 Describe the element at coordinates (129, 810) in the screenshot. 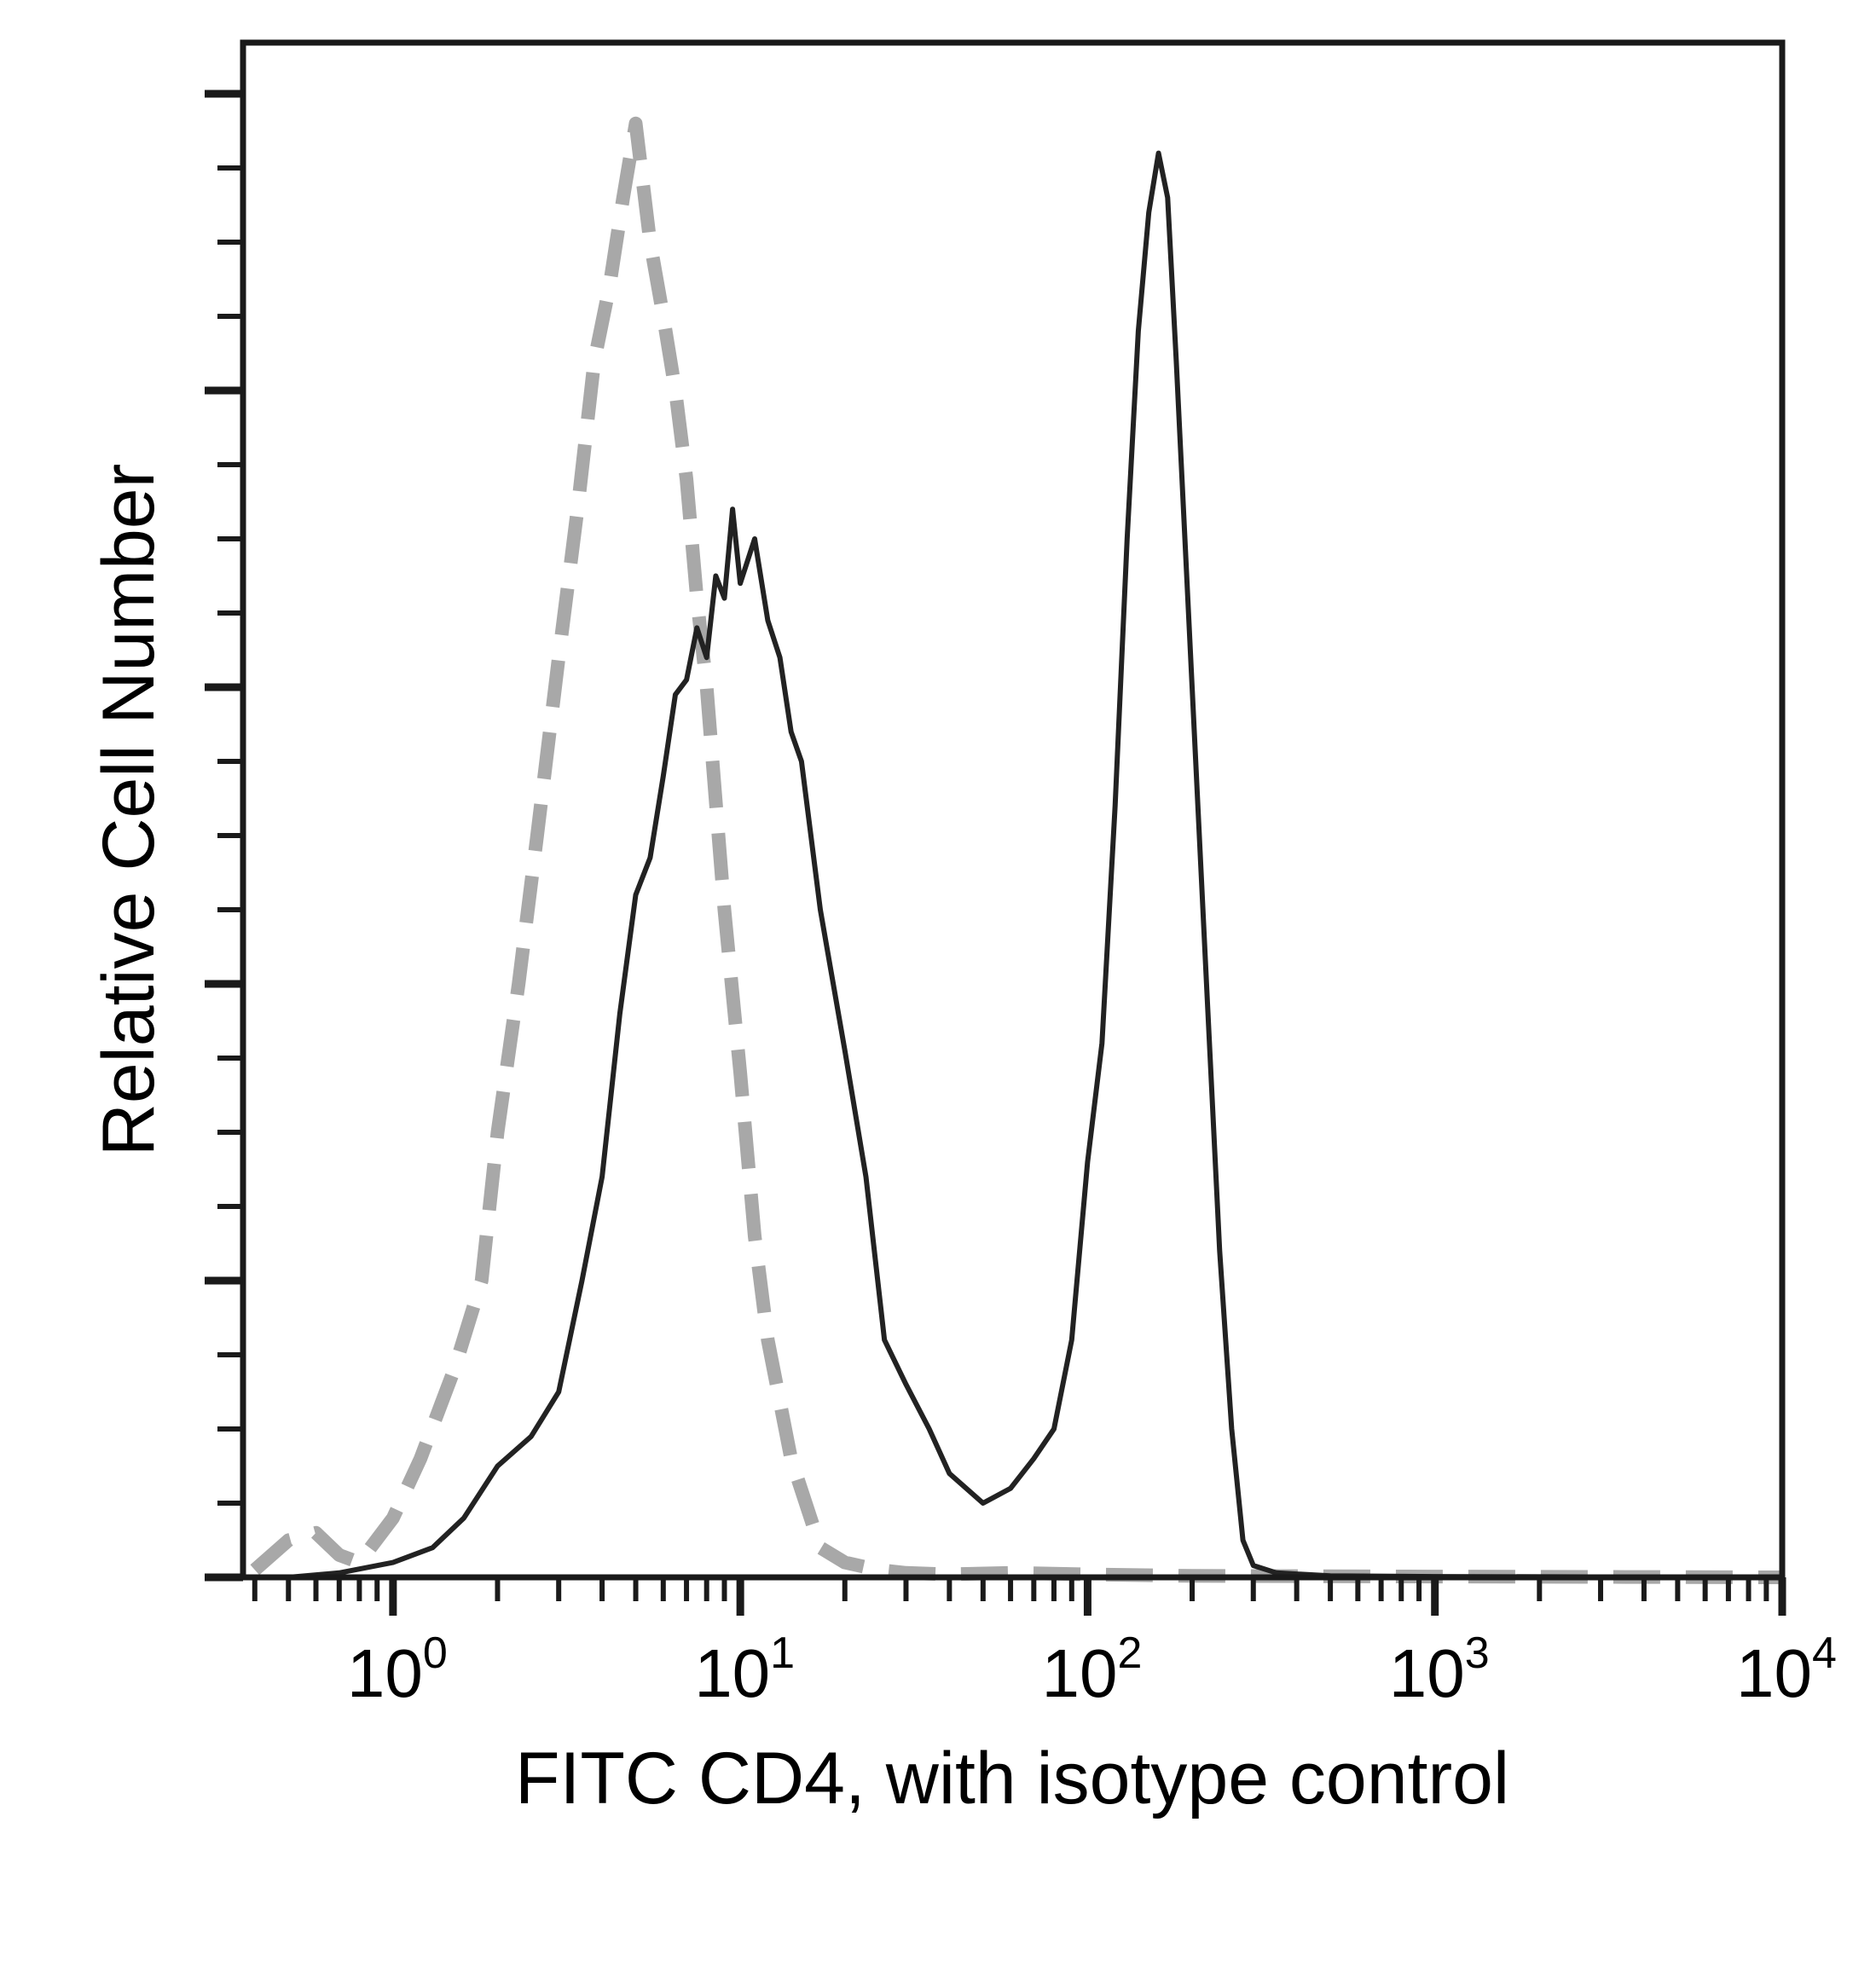

I see `y-axis-label: Relative Cell Number` at that location.